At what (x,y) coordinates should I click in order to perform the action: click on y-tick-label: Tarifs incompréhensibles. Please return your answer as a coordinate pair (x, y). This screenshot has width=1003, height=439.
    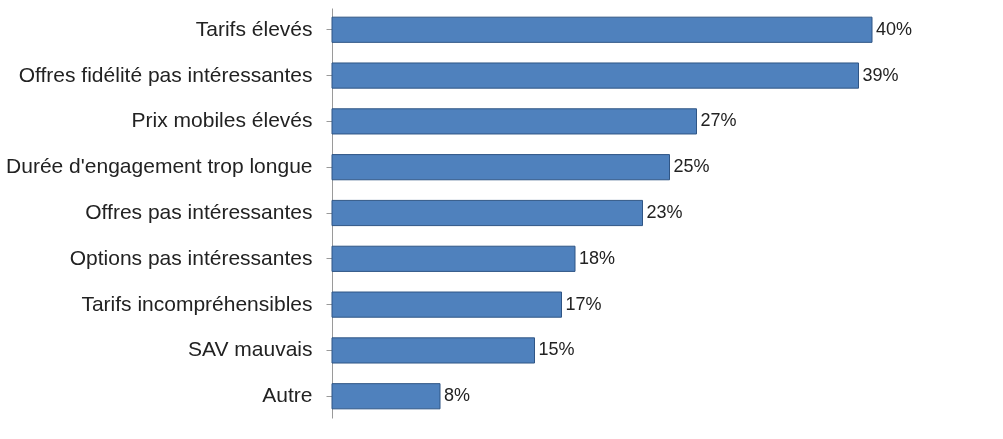
    Looking at the image, I should click on (197, 303).